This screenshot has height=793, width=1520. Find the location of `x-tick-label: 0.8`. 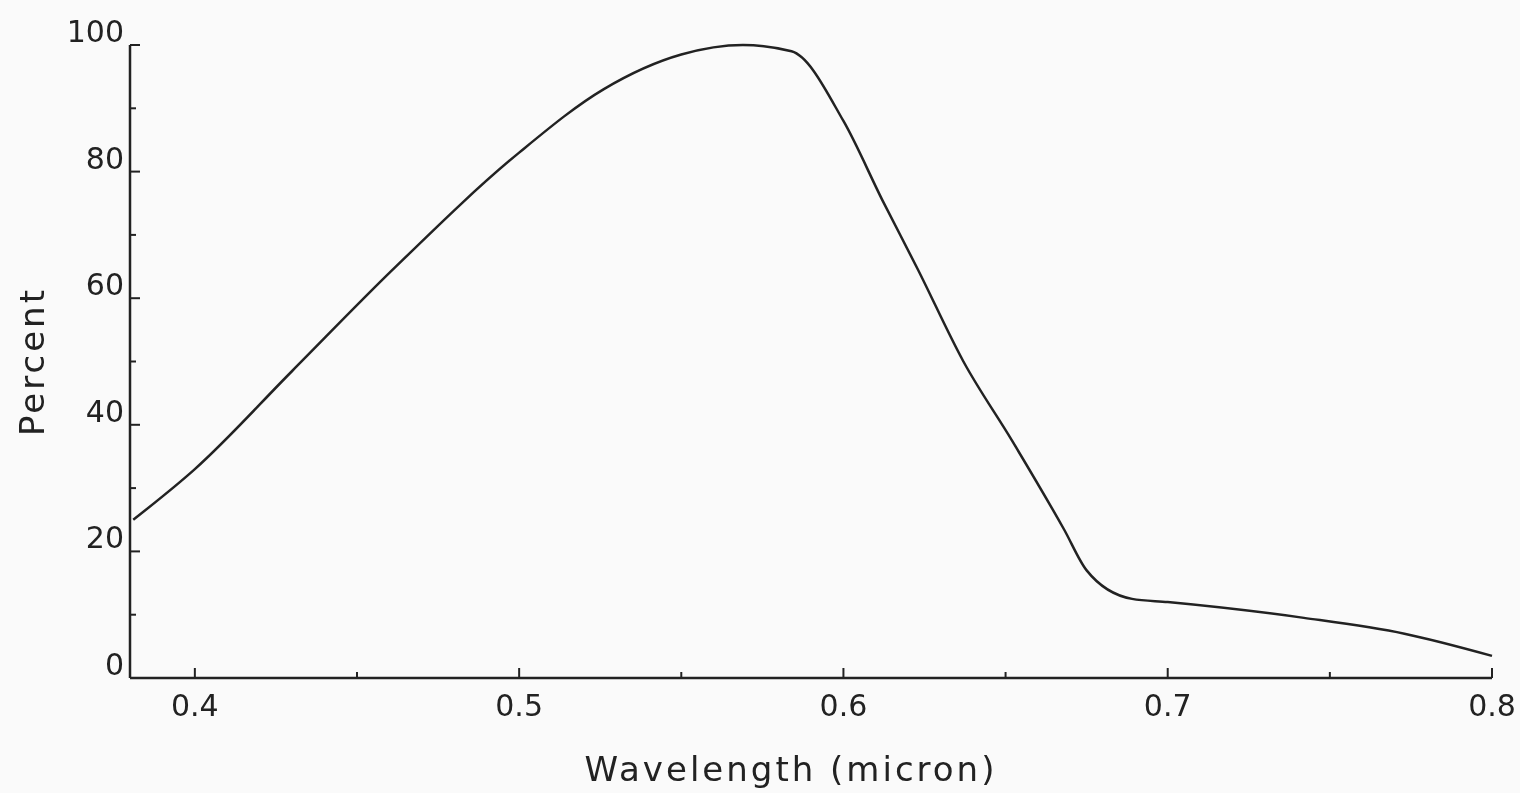

x-tick-label: 0.8 is located at coordinates (1492, 705).